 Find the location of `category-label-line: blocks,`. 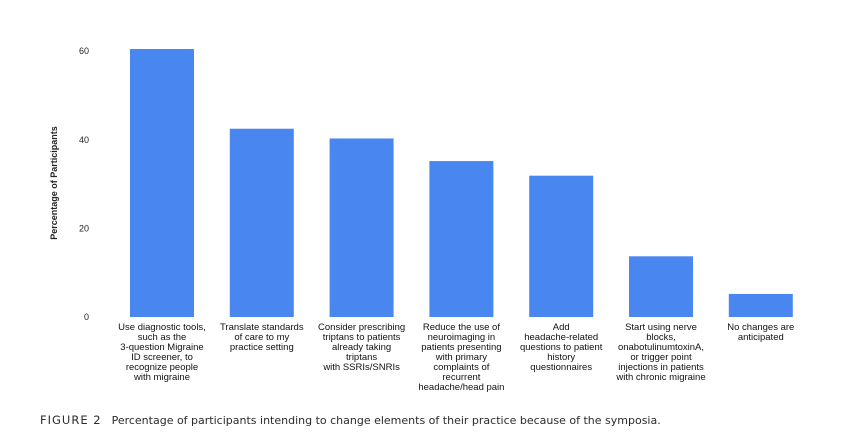

category-label-line: blocks, is located at coordinates (661, 337).